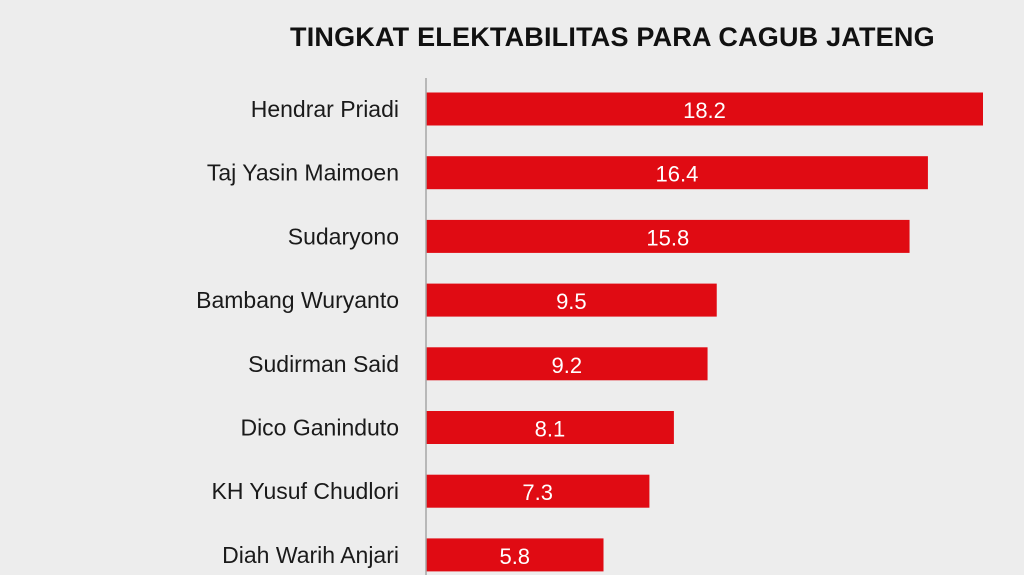  Describe the element at coordinates (323, 364) in the screenshot. I see `category-label: Sudirman Said` at that location.